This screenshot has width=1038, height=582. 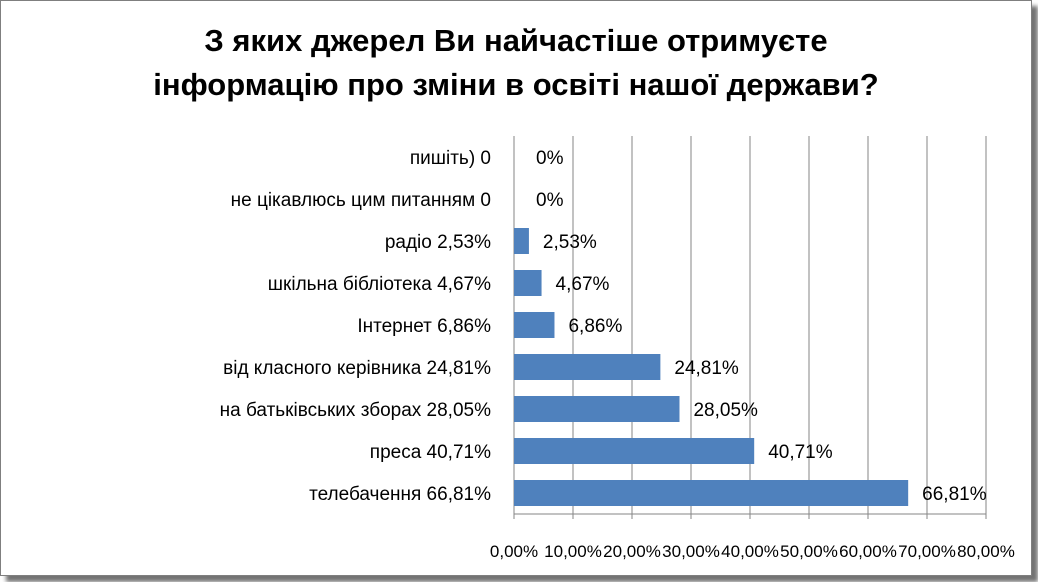 I want to click on category-label: шкільна бібліотека 4,67%, so click(x=379, y=284).